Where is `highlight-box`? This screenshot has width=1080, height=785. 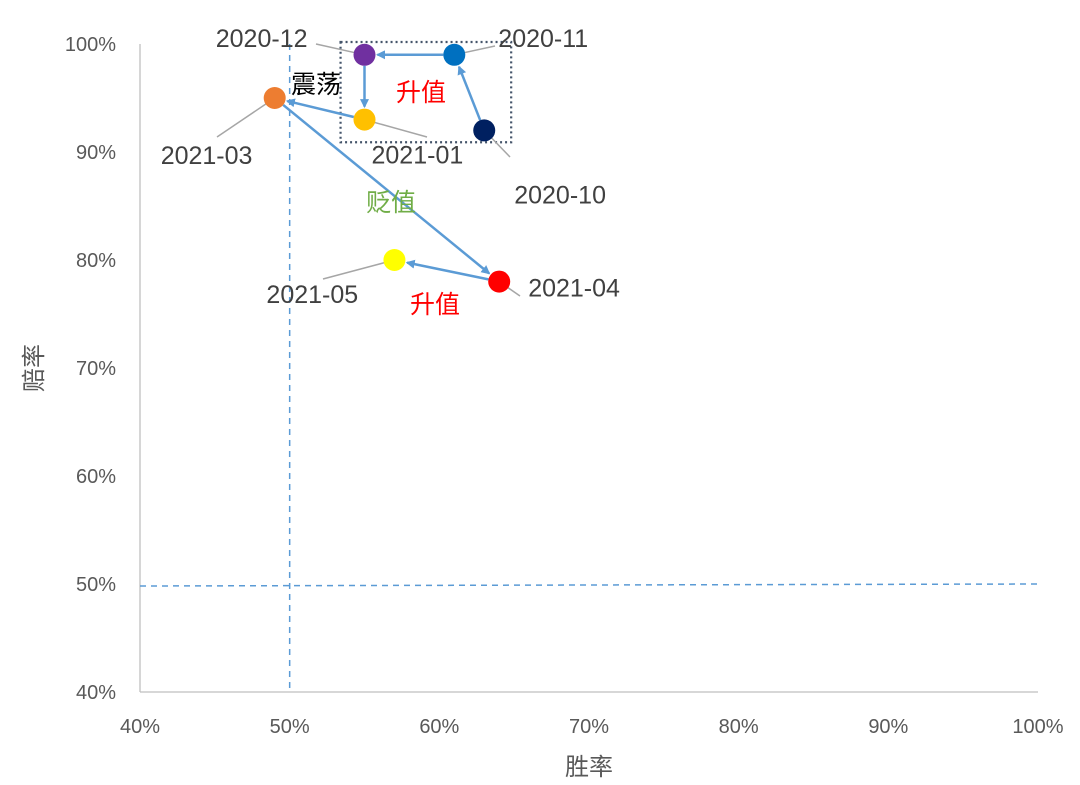
highlight-box is located at coordinates (426, 92).